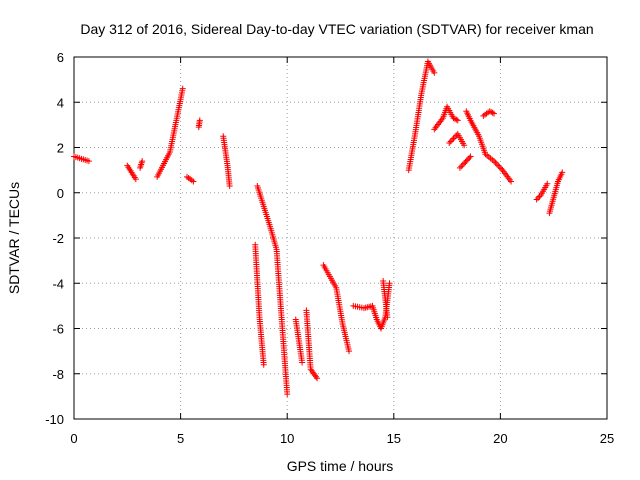  Describe the element at coordinates (229, 185) in the screenshot. I see `data-point-seg6` at that location.